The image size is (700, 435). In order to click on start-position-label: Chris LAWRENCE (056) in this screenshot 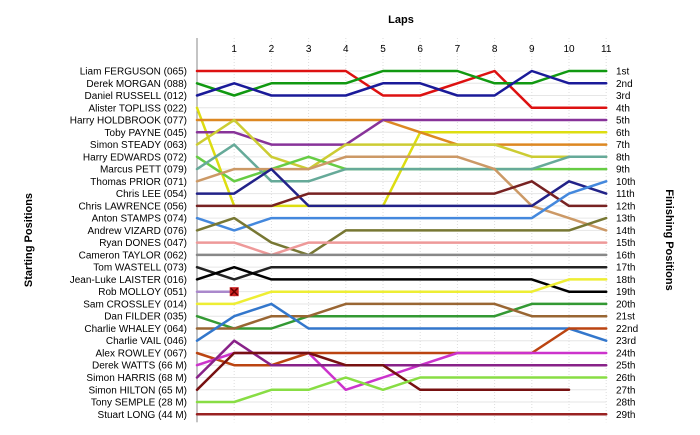, I will do `click(132, 206)`.